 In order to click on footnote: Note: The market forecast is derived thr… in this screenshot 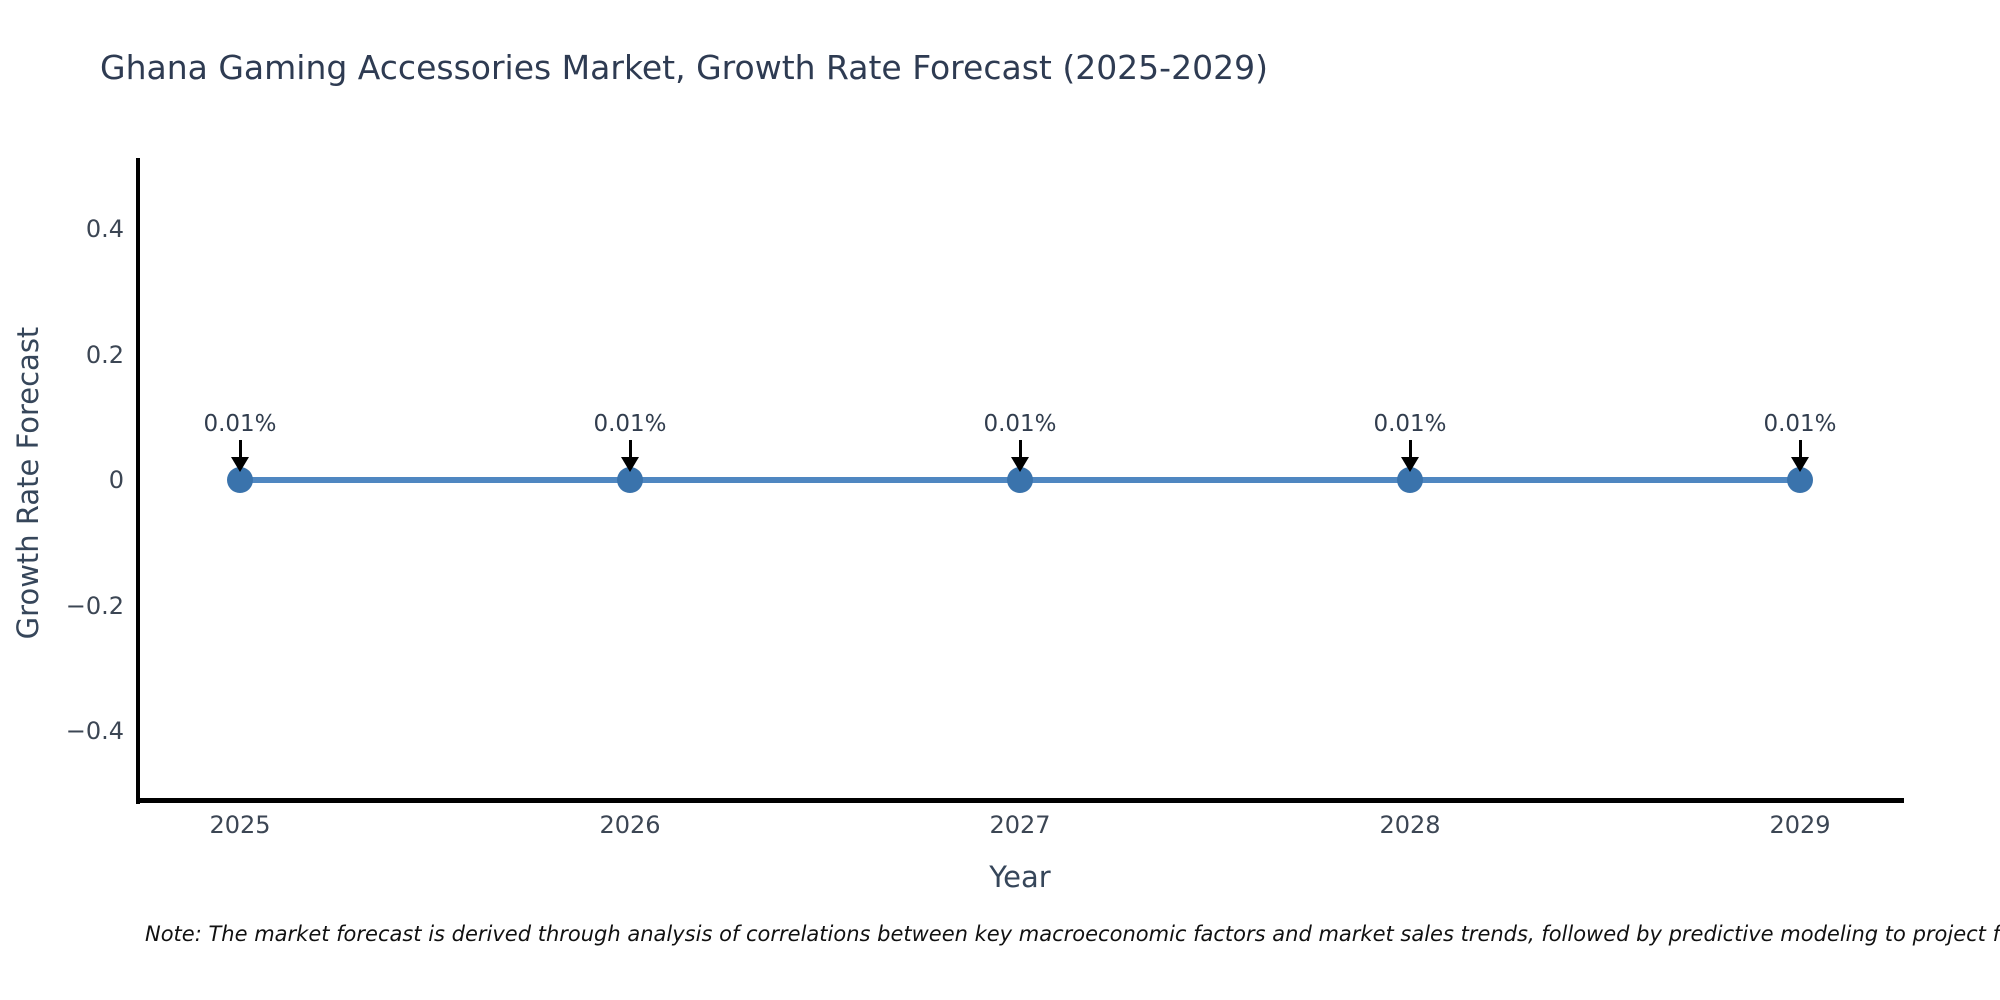, I will do `click(1072, 934)`.